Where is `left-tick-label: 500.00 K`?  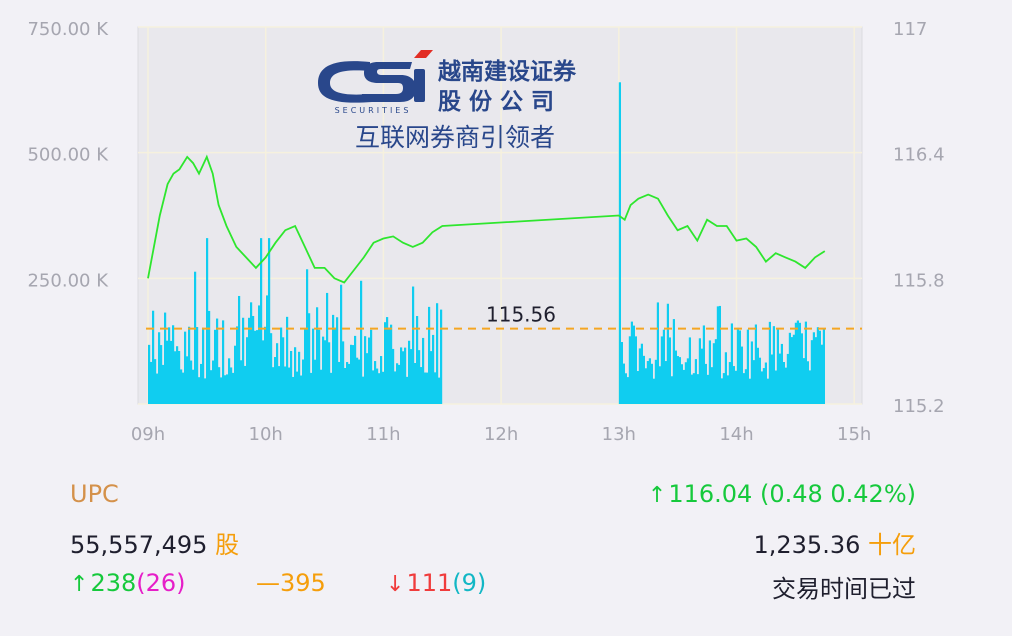
left-tick-label: 500.00 K is located at coordinates (68, 155).